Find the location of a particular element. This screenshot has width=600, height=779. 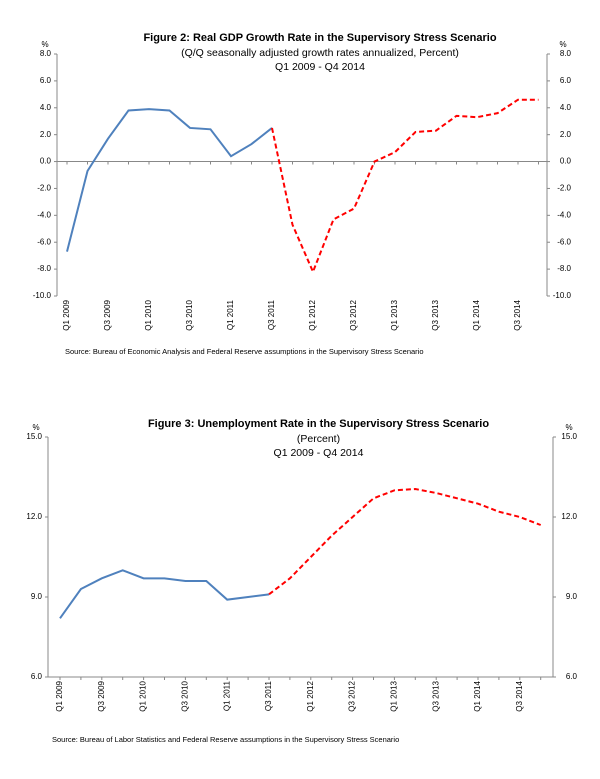

y-tick-label: 15.0 is located at coordinates (34, 436).